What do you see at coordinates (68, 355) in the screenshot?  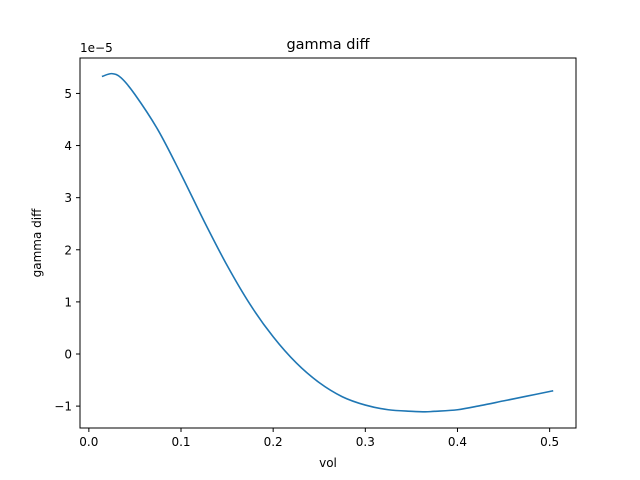 I see `y-tick-label: 0` at bounding box center [68, 355].